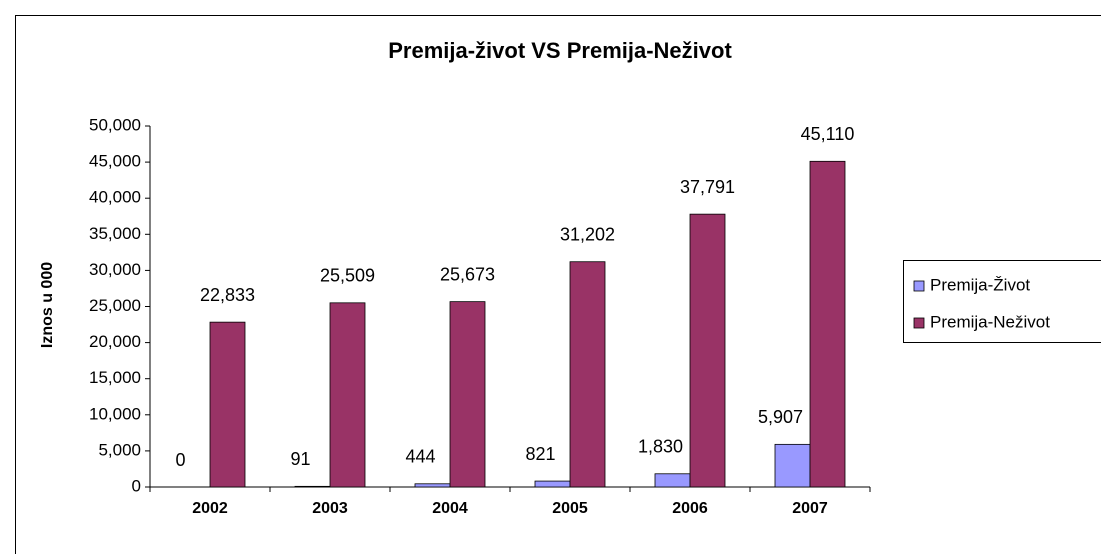 This screenshot has width=1101, height=559. What do you see at coordinates (450, 508) in the screenshot?
I see `x-tick-label: 2004` at bounding box center [450, 508].